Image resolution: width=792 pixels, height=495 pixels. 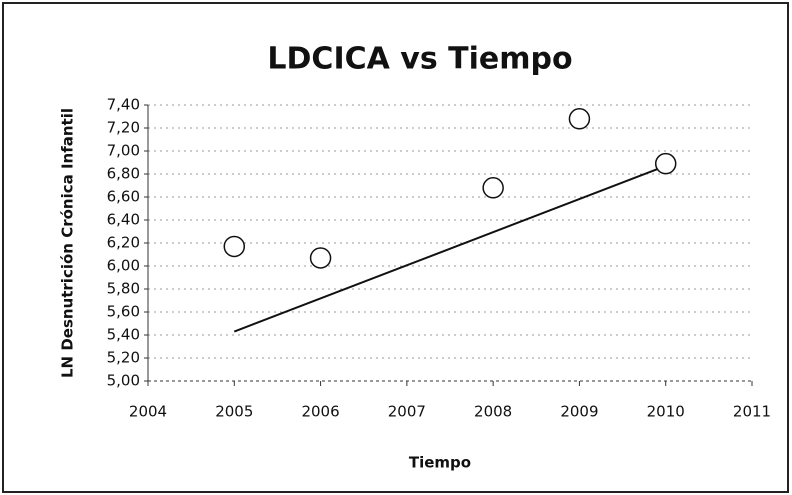 I want to click on y-tick-label: 5,00, so click(x=123, y=381).